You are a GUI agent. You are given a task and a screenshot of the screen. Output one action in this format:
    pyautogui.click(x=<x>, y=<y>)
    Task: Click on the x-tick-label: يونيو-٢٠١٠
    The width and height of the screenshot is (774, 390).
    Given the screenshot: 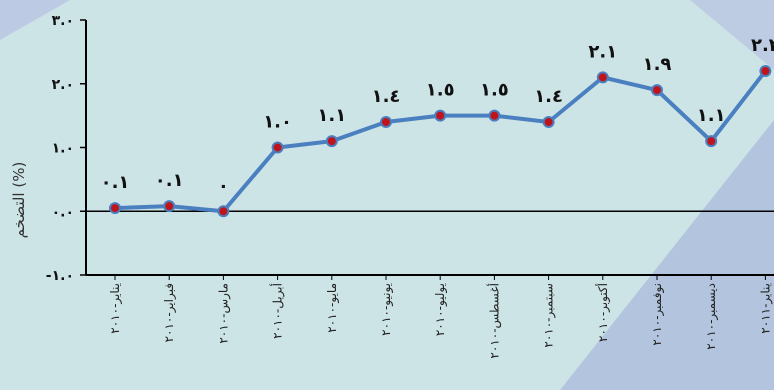 What is the action you would take?
    pyautogui.click(x=386, y=309)
    